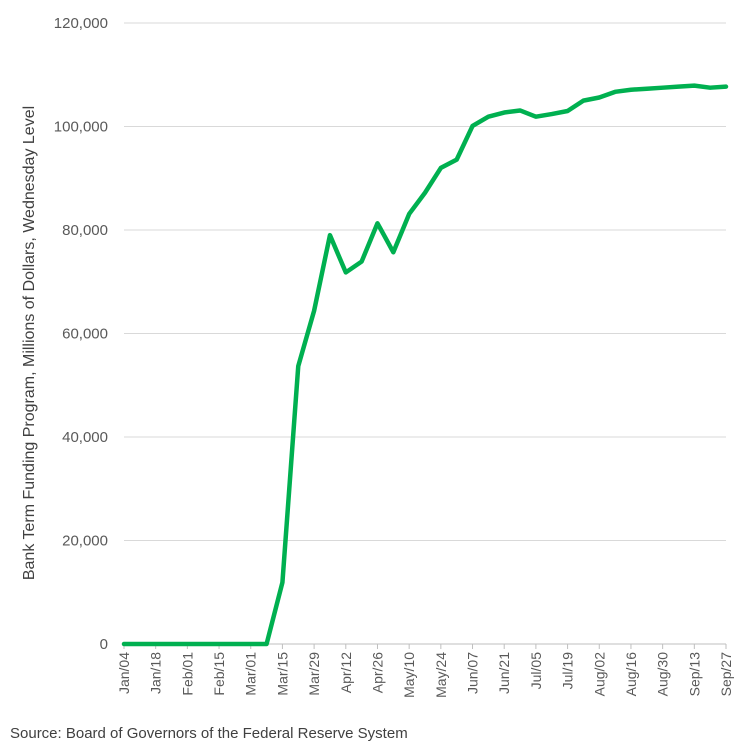  I want to click on x-tick-label: Sep/27, so click(726, 674).